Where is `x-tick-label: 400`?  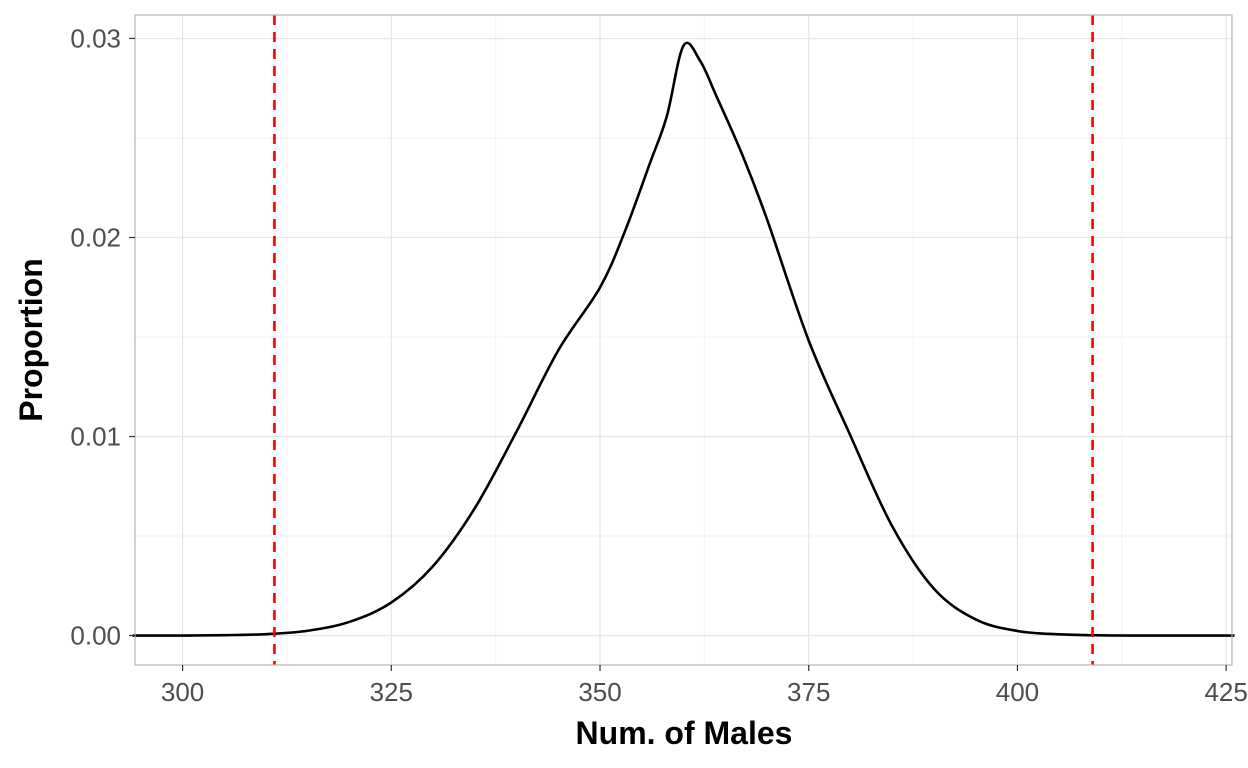
x-tick-label: 400 is located at coordinates (1017, 692).